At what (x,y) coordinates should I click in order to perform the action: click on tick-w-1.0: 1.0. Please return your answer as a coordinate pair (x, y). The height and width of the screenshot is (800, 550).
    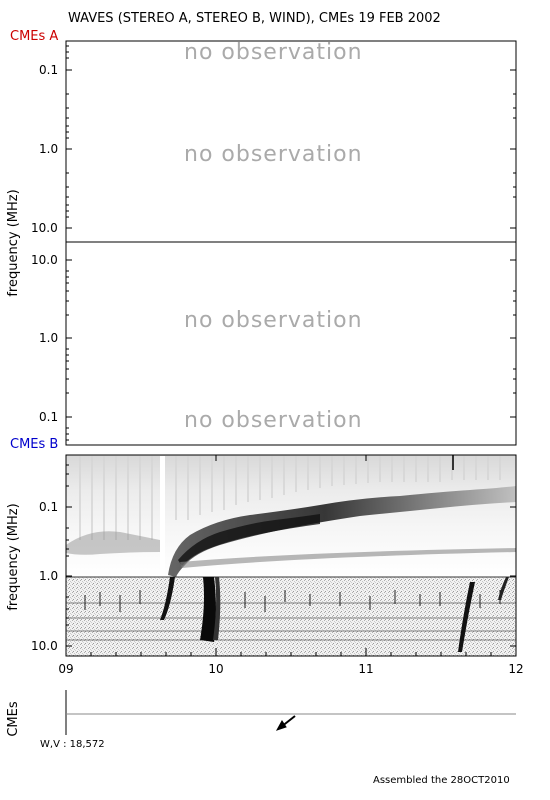
    Looking at the image, I should click on (48, 576).